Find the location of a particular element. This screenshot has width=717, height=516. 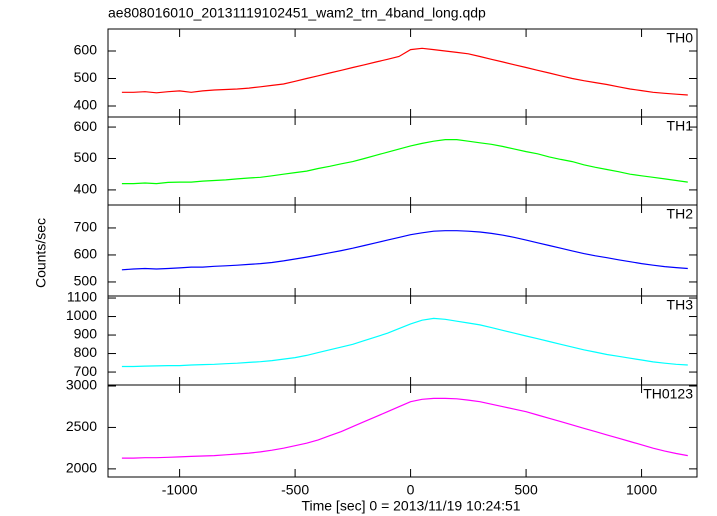

y-tick-label: 1000 is located at coordinates (81, 315).